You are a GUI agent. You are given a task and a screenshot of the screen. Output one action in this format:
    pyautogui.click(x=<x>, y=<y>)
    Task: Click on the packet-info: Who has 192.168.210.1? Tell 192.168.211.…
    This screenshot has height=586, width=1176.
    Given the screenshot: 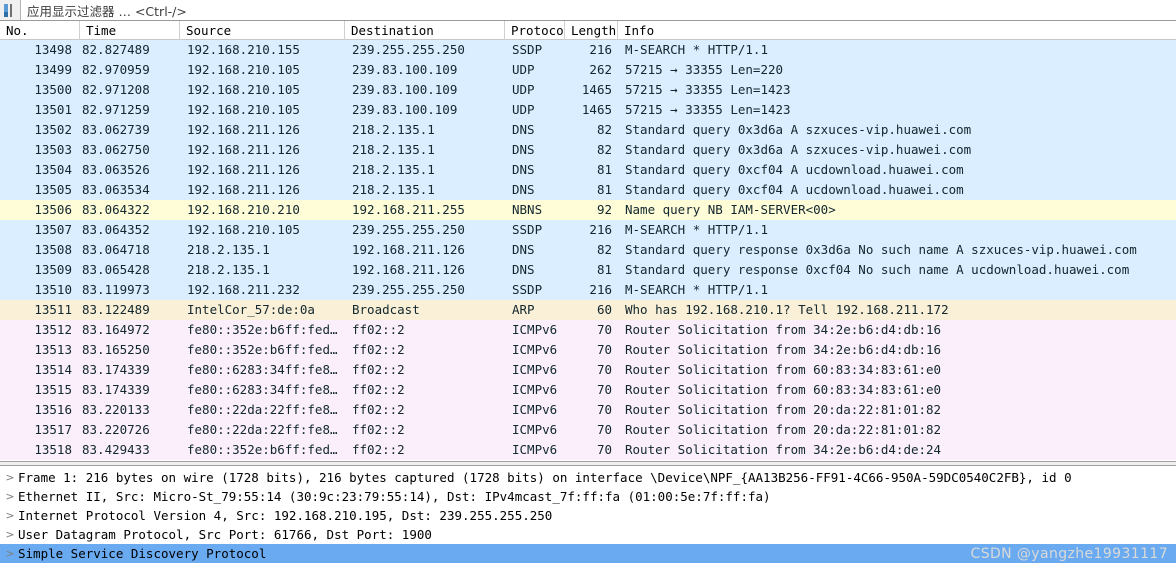 What is the action you would take?
    pyautogui.click(x=787, y=309)
    